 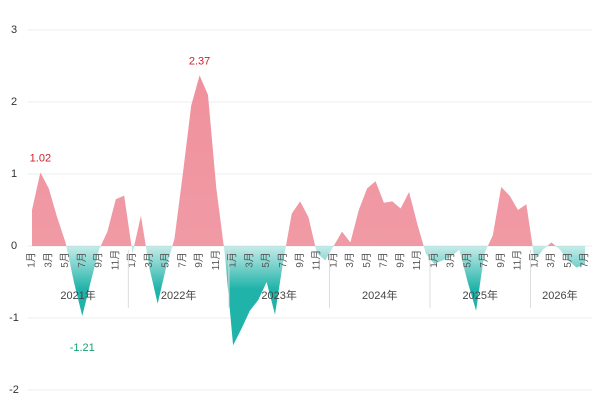 I want to click on y-tick-label: 3, so click(x=14, y=30).